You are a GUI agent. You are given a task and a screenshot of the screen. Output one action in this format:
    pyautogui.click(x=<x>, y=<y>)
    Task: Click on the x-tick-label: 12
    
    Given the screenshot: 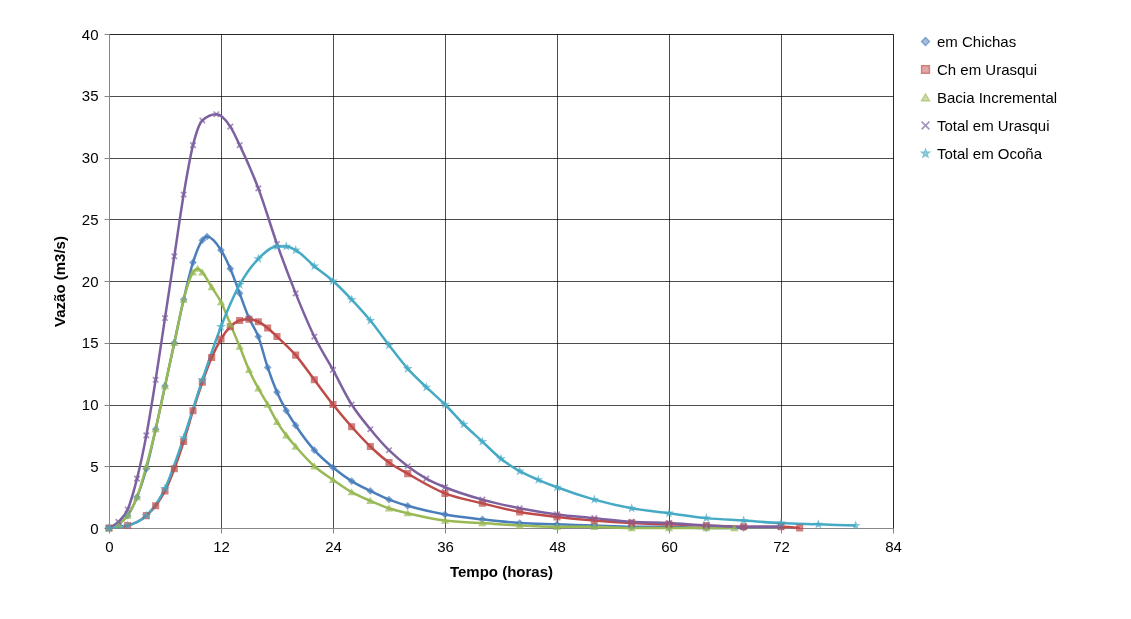 What is the action you would take?
    pyautogui.click(x=221, y=546)
    